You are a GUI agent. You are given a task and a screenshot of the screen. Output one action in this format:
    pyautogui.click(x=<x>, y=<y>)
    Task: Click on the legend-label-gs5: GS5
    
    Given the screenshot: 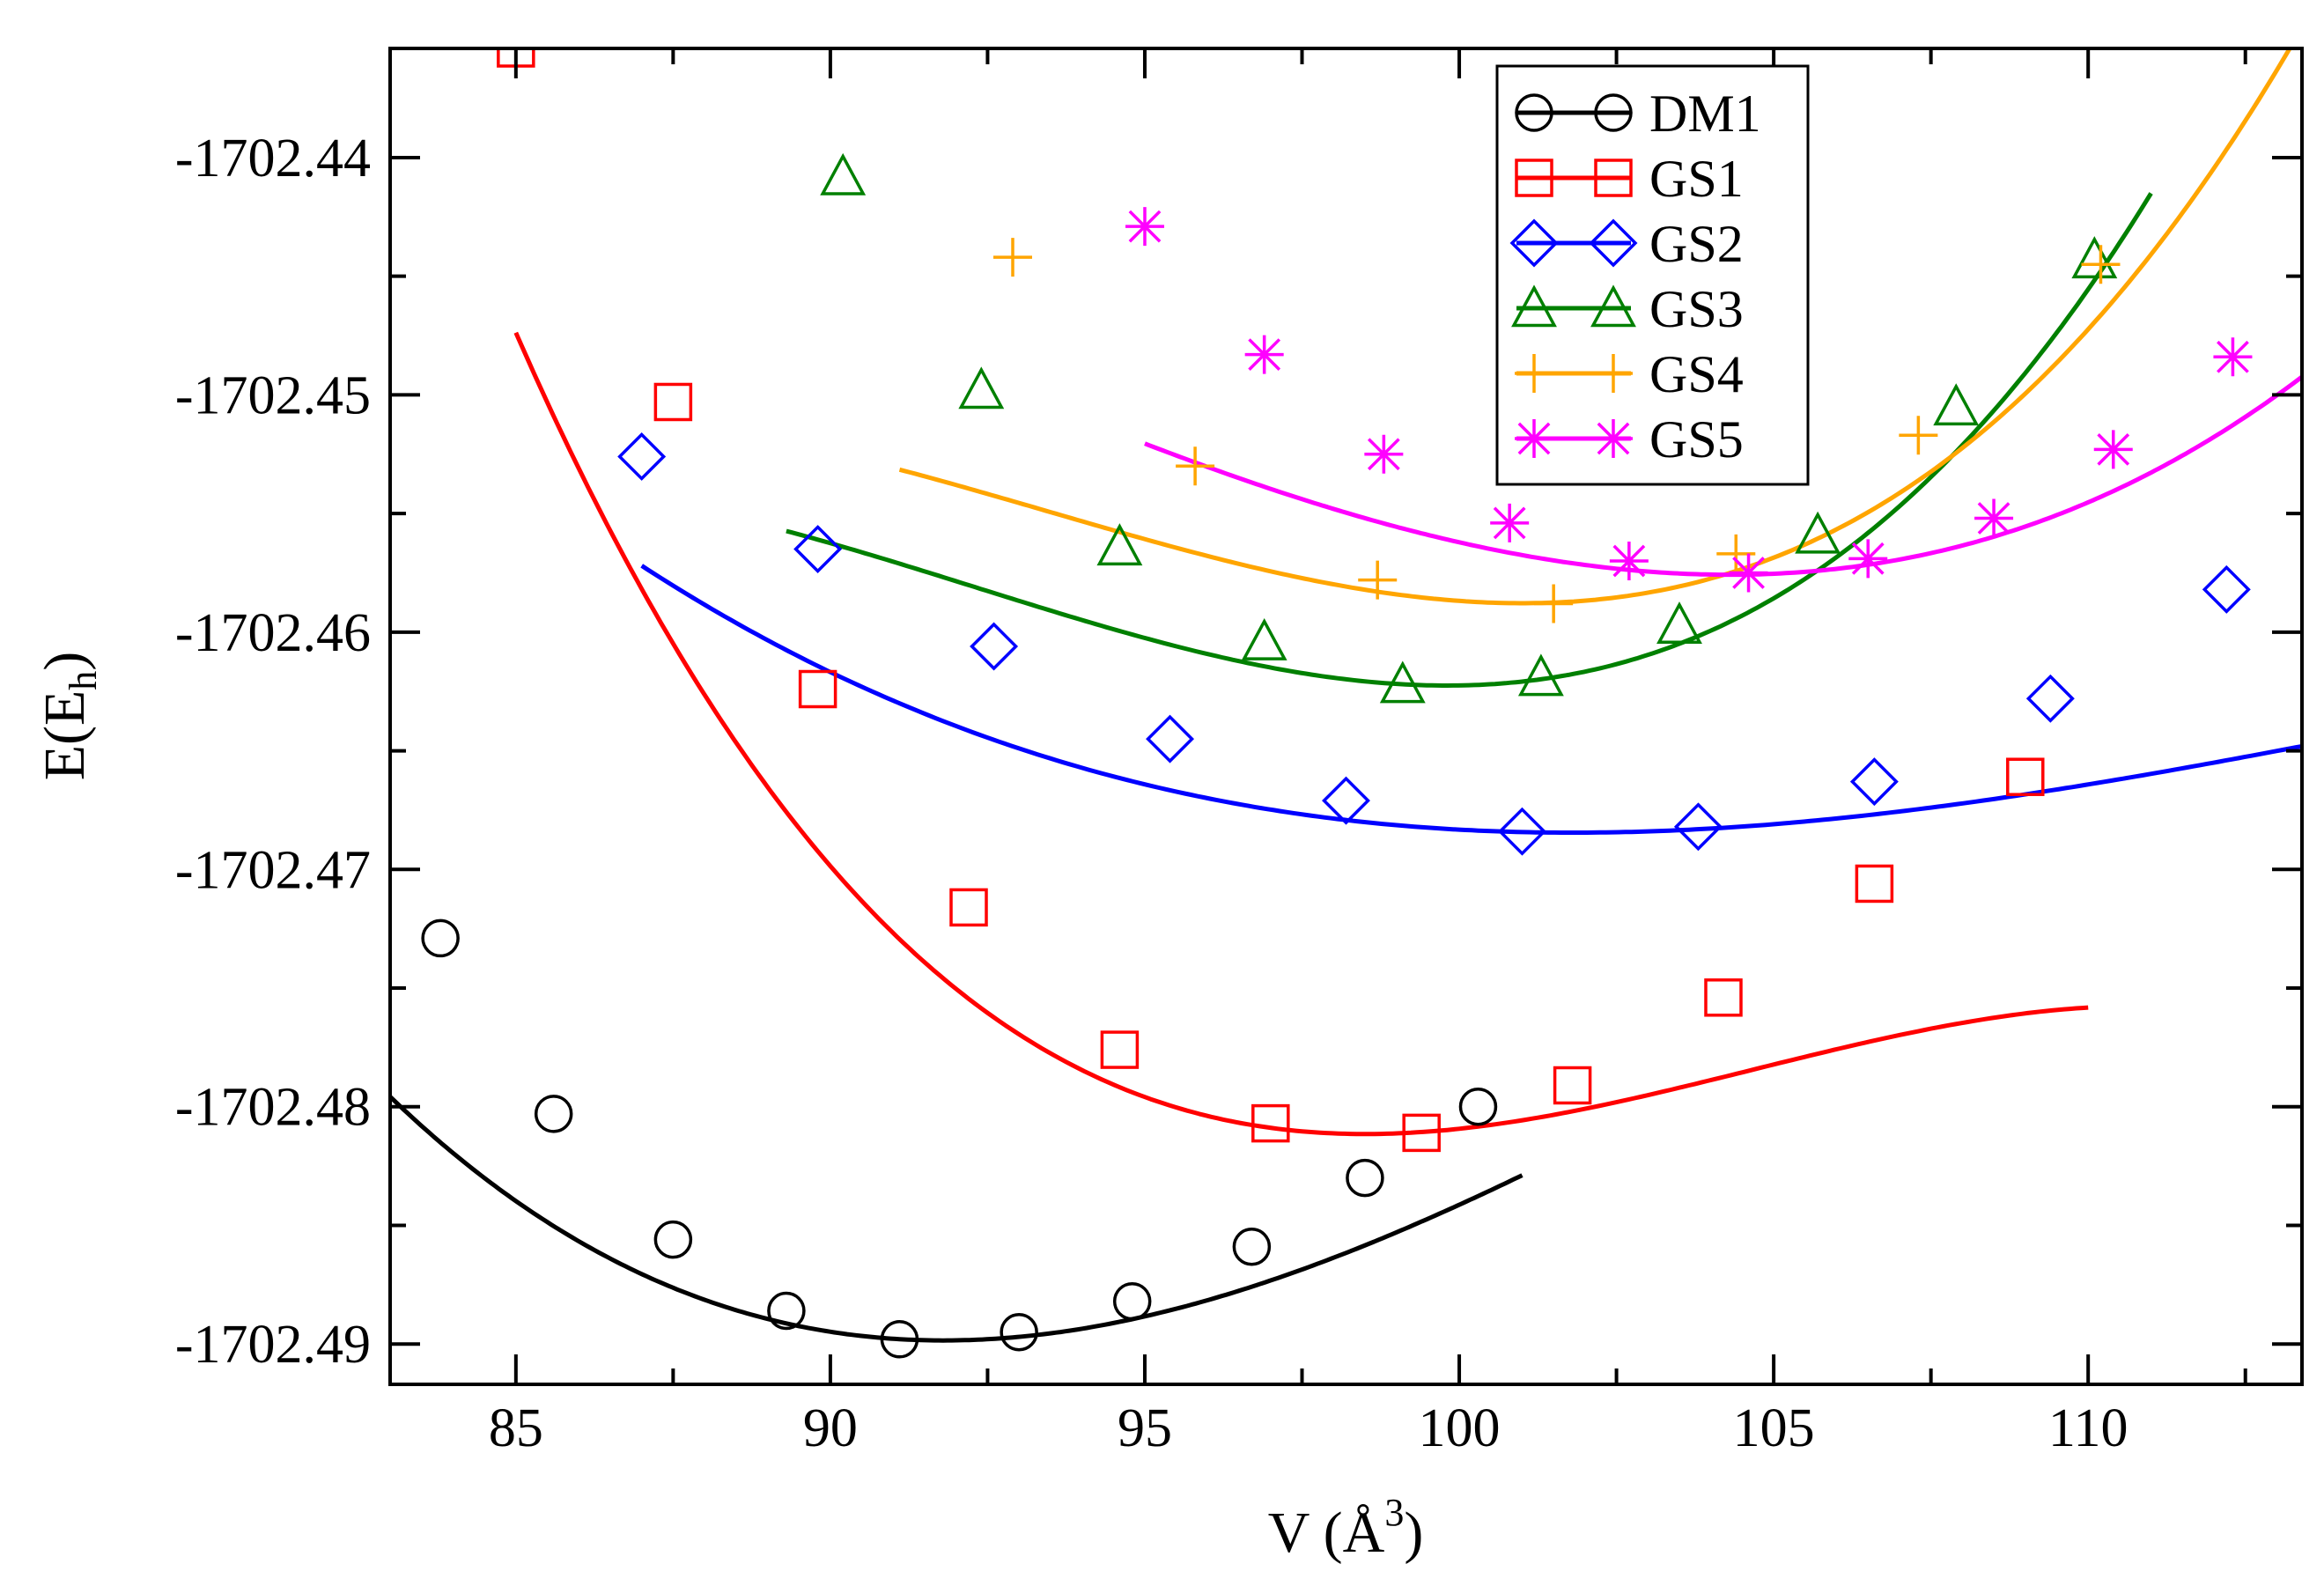 What is the action you would take?
    pyautogui.click(x=1696, y=439)
    